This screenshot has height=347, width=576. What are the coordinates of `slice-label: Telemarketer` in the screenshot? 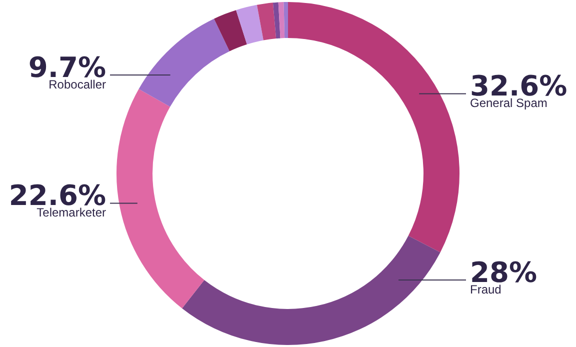 It's located at (71, 213).